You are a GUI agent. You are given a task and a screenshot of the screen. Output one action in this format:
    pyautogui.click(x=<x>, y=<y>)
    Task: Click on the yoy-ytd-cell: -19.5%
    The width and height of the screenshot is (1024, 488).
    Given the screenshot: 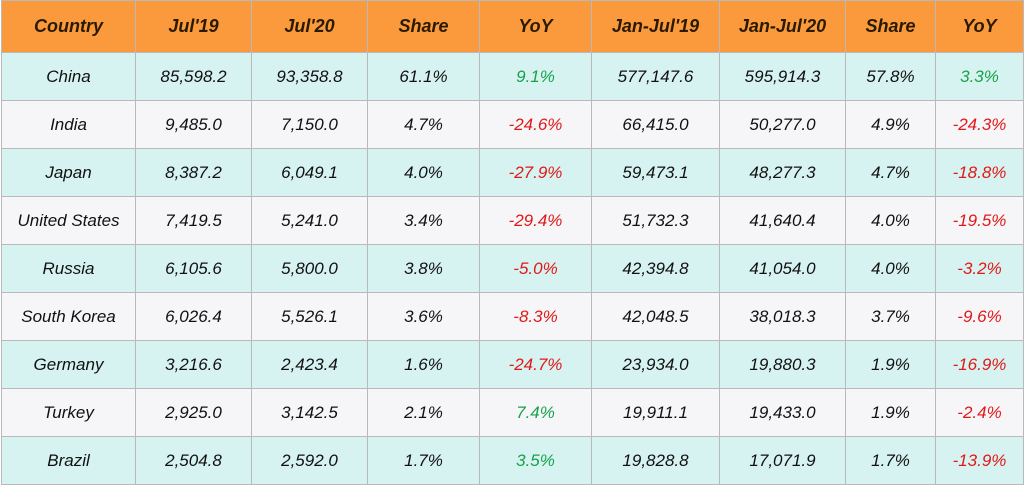 What is the action you would take?
    pyautogui.click(x=979, y=220)
    